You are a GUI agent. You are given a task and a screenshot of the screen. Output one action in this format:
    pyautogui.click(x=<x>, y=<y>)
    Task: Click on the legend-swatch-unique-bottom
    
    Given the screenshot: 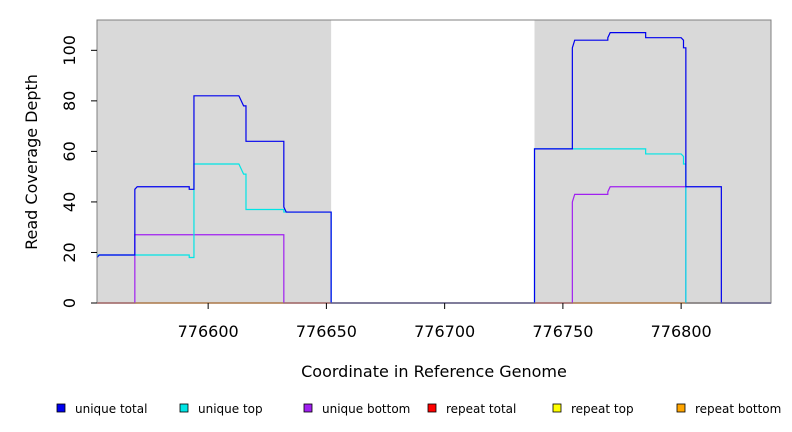 What is the action you would take?
    pyautogui.click(x=308, y=408)
    